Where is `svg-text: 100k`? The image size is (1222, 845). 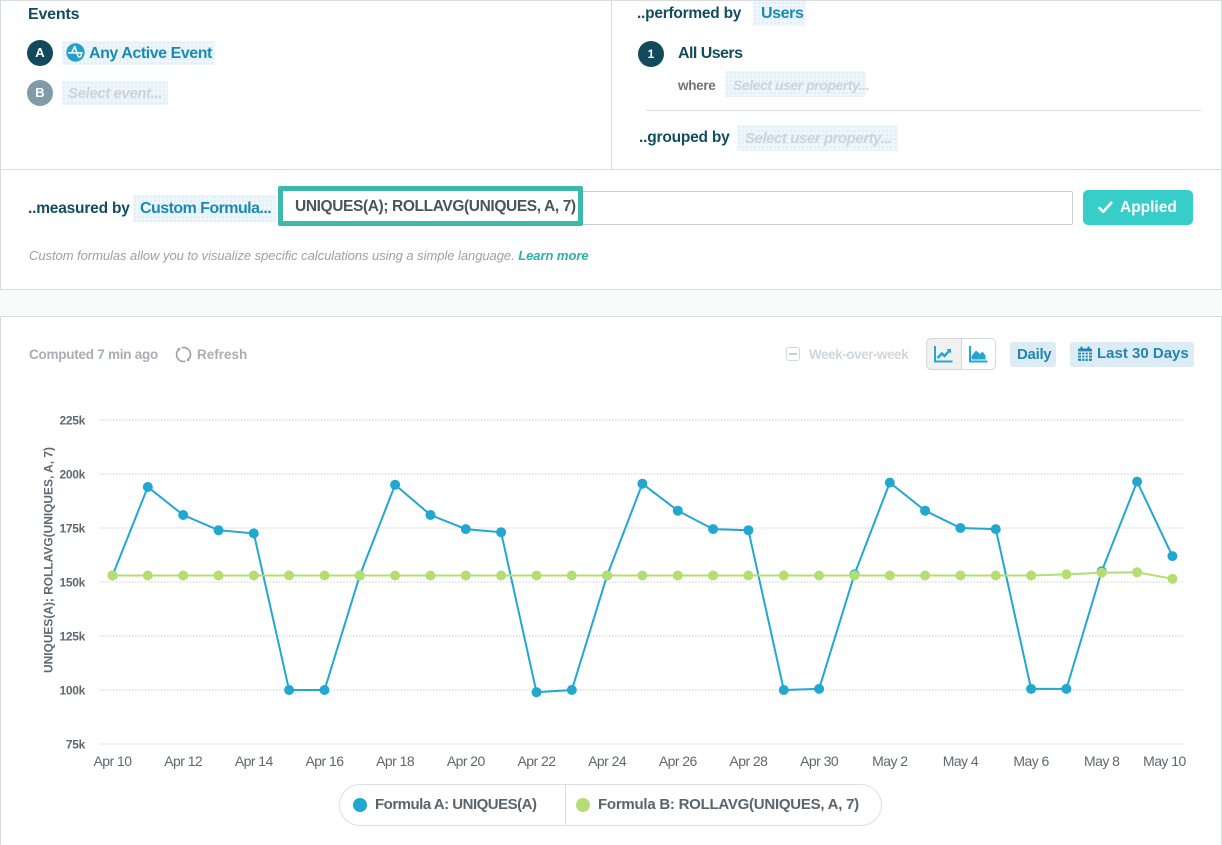
svg-text: 100k is located at coordinates (73, 691).